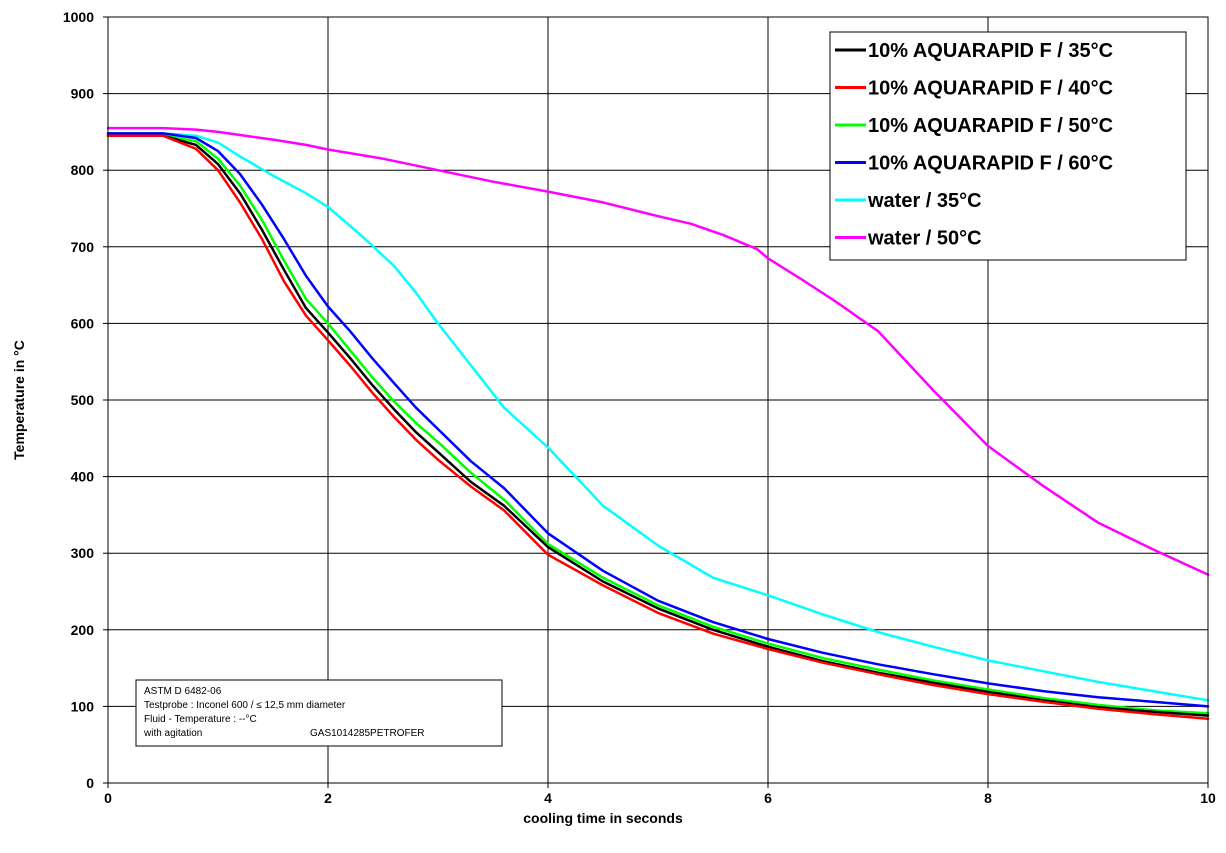 The image size is (1226, 853). I want to click on legend-label: 10% AQUARAPID F / 35°C, so click(990, 51).